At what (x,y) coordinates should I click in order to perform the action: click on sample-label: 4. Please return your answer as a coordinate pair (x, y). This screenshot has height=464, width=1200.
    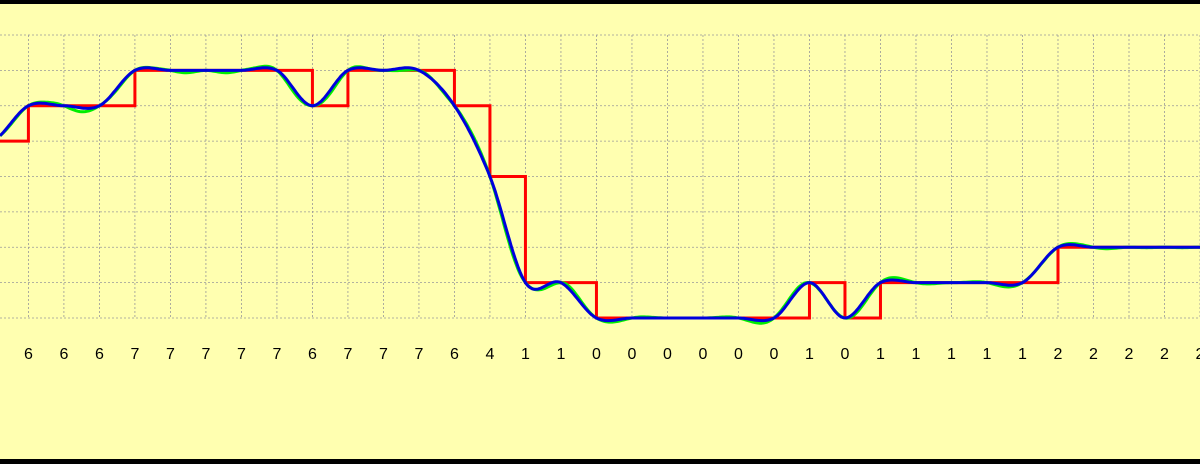
    Looking at the image, I should click on (489, 354).